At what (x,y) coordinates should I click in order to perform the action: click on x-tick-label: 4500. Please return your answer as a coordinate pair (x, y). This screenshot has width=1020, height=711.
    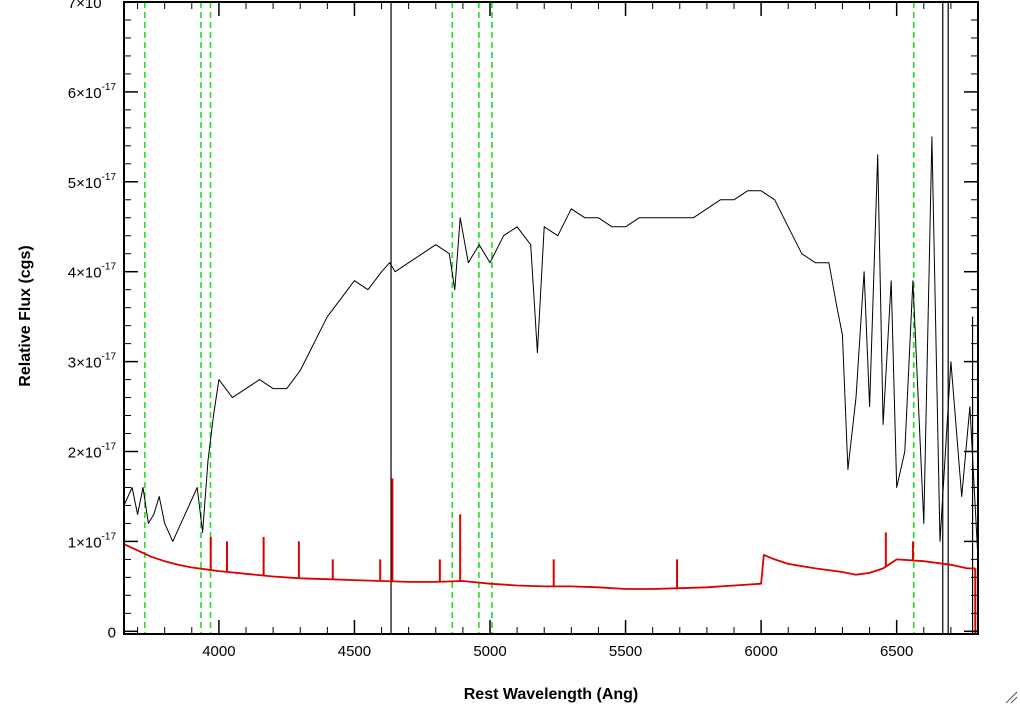
    Looking at the image, I should click on (354, 651).